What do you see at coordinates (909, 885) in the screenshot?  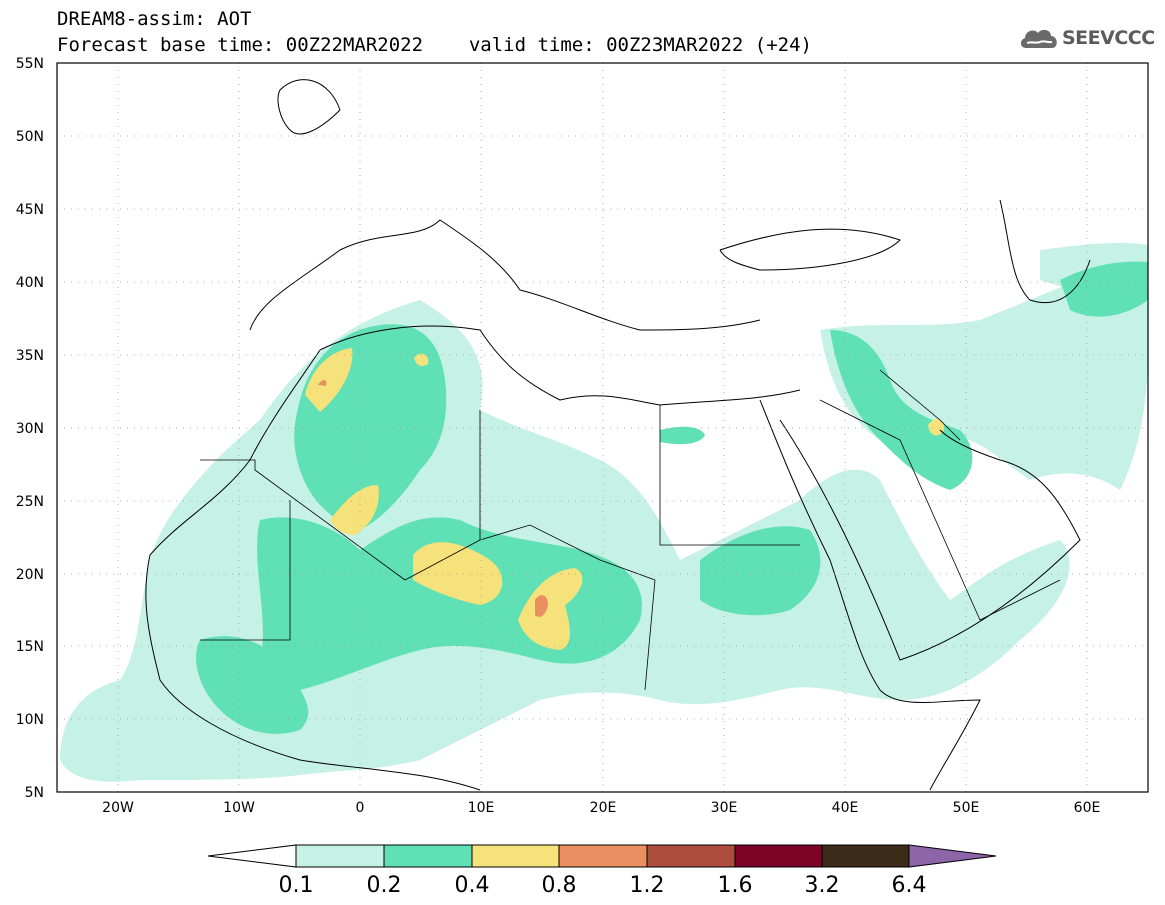 I see `colorbar-label: 6.4` at bounding box center [909, 885].